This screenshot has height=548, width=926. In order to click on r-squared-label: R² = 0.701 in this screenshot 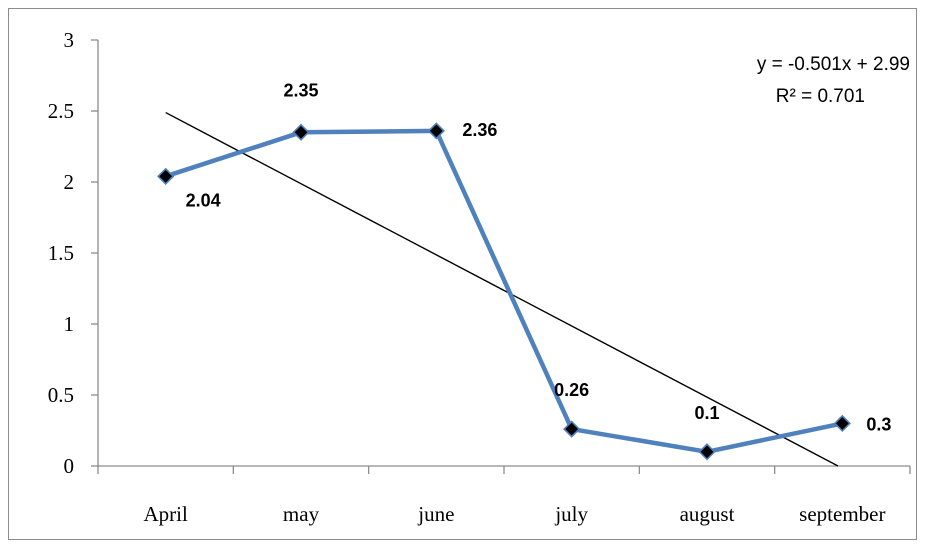, I will do `click(820, 96)`.